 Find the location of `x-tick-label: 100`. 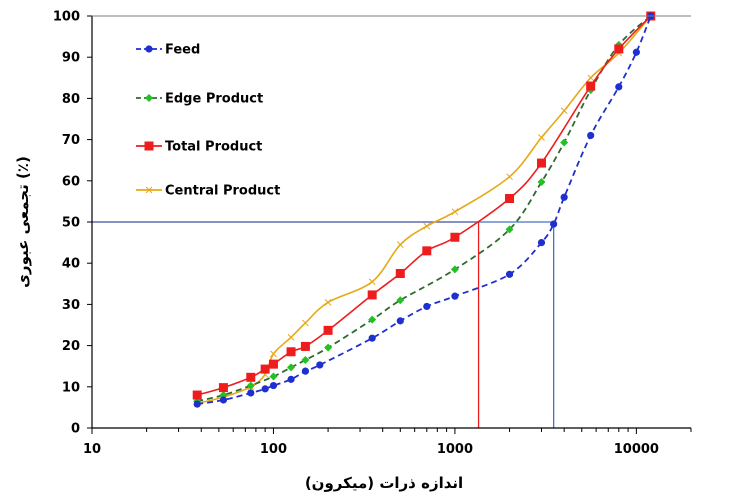

x-tick-label: 100 is located at coordinates (273, 449).